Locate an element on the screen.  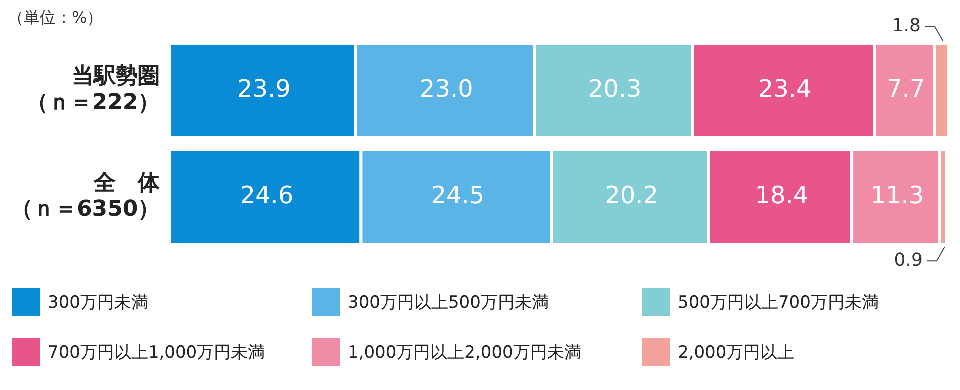
data-label: 11.3 is located at coordinates (897, 196).